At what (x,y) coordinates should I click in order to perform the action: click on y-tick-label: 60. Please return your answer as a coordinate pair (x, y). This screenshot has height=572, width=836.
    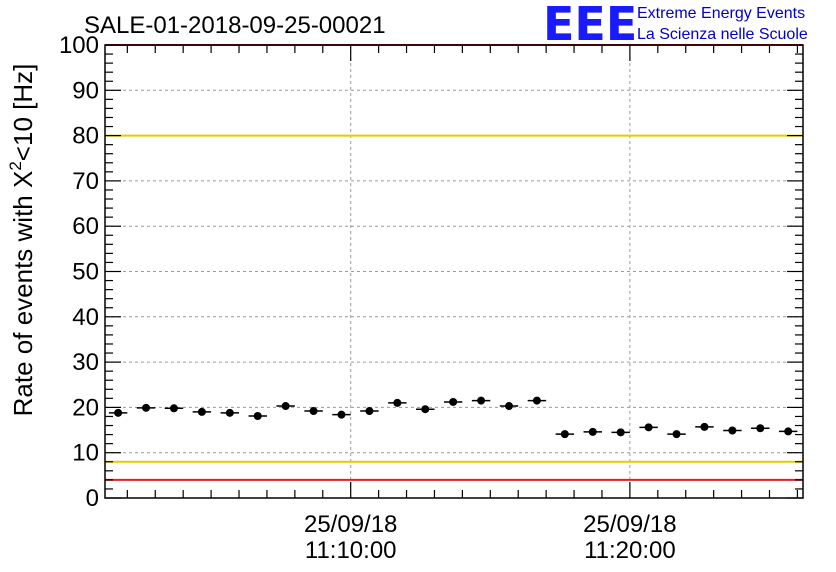
    Looking at the image, I should click on (85, 226).